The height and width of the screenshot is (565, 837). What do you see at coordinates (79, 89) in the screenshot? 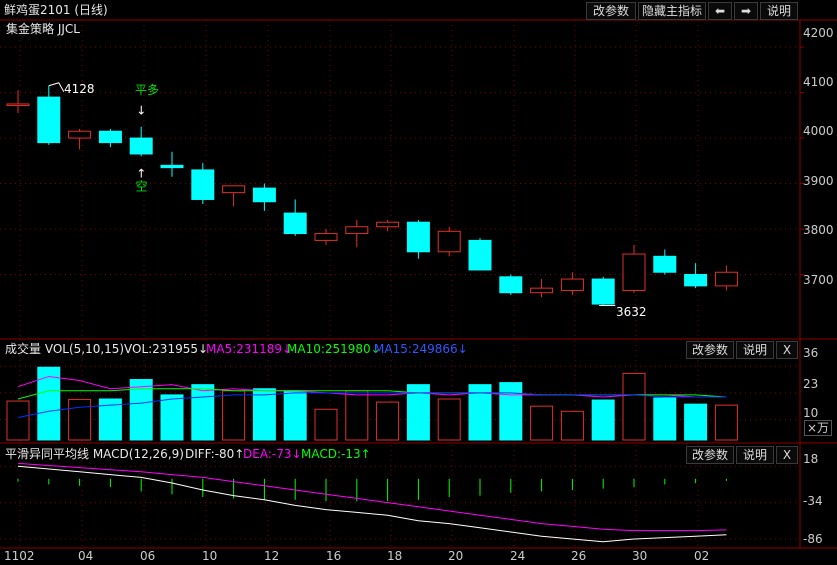
I see `high-price-label: 4128` at bounding box center [79, 89].